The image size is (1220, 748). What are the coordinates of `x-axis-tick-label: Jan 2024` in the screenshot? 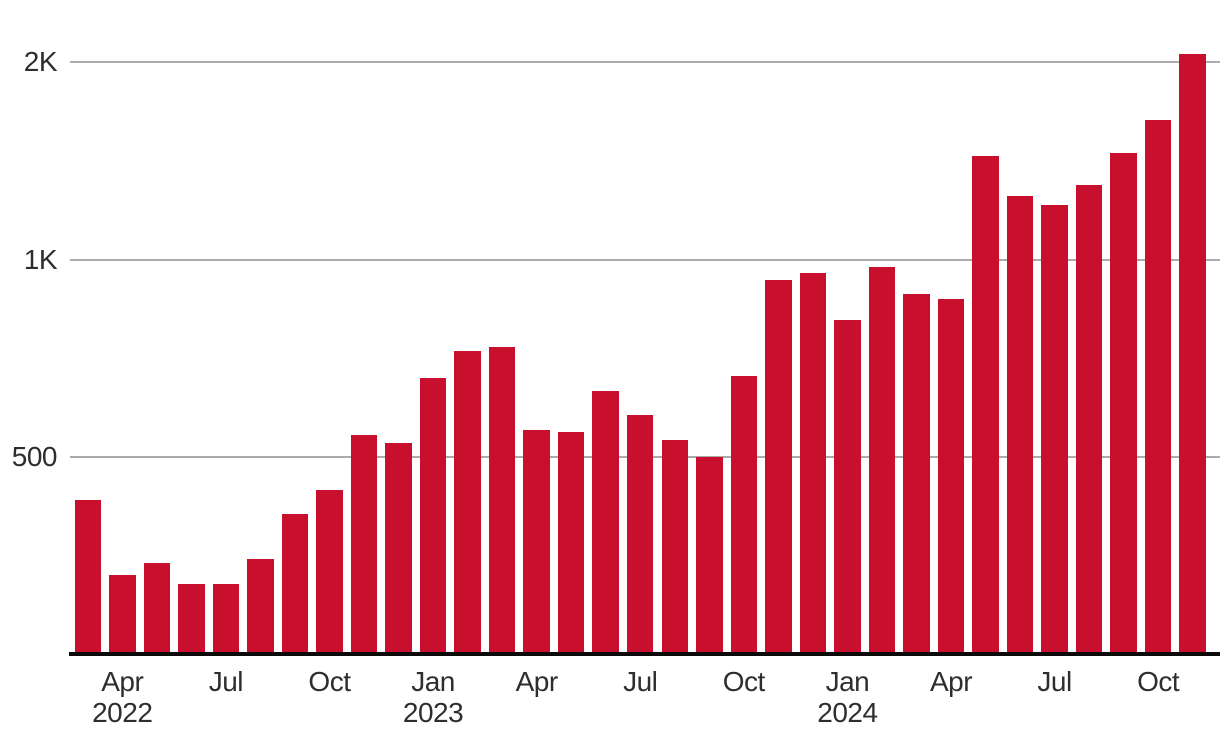 It's located at (847, 697).